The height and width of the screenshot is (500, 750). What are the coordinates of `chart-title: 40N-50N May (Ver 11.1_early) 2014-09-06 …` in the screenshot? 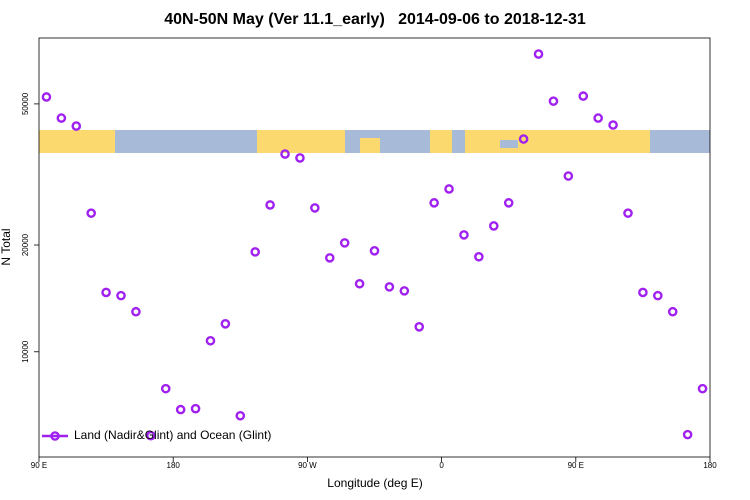 It's located at (375, 19).